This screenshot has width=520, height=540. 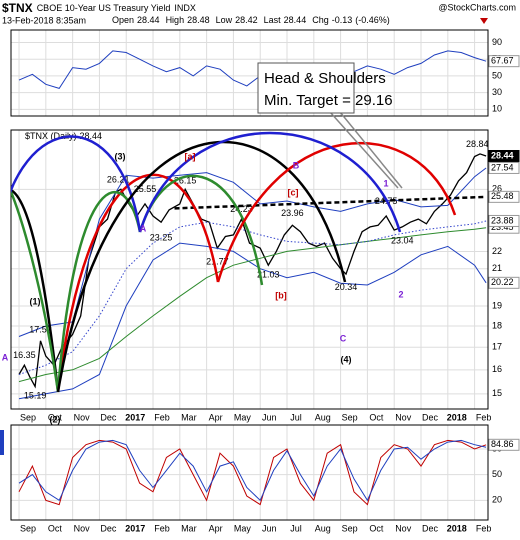 What do you see at coordinates (143, 228) in the screenshot?
I see `wave-label: A` at bounding box center [143, 228].